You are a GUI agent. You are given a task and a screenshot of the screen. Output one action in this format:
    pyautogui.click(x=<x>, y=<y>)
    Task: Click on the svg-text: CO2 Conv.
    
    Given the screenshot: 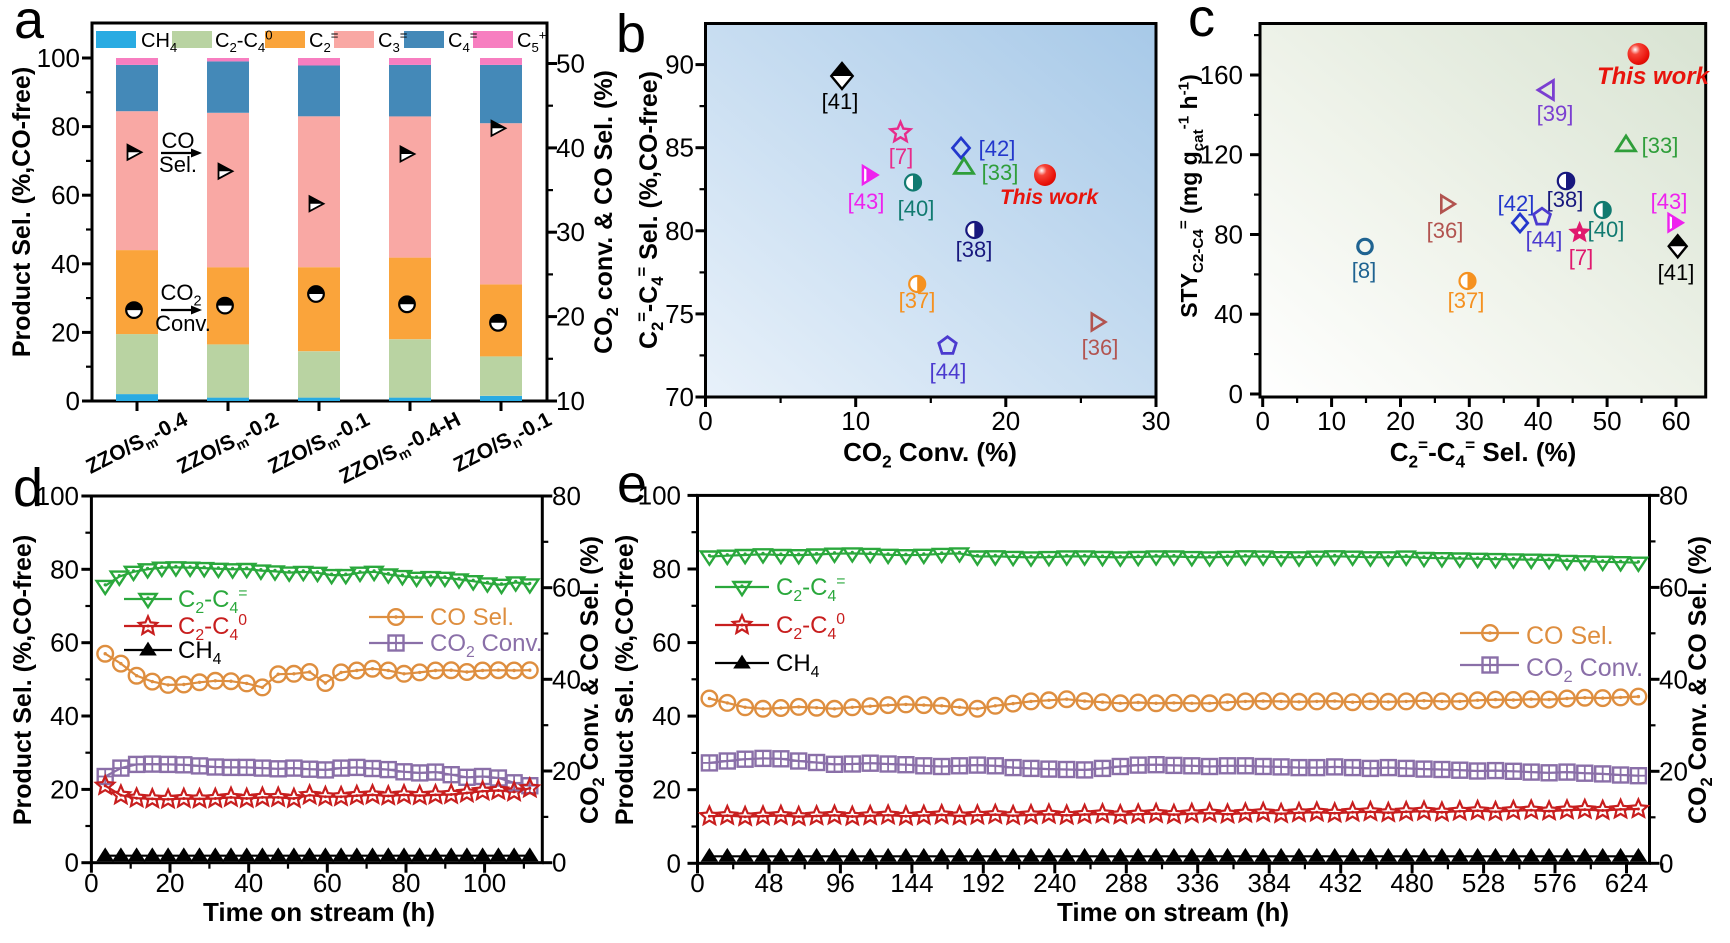 What is the action you would take?
    pyautogui.click(x=1584, y=670)
    